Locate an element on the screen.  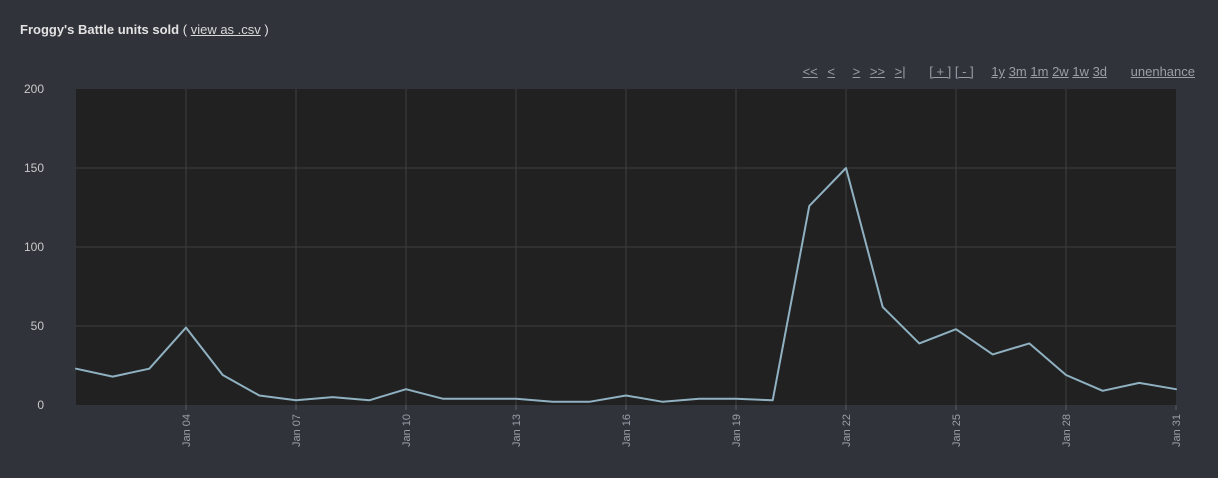
range-1m-link: 1m is located at coordinates (1039, 71).